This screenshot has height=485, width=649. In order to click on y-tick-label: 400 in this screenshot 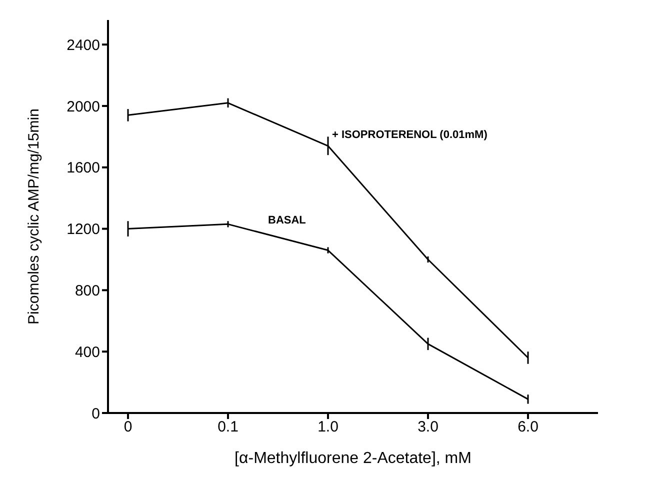, I will do `click(87, 352)`.